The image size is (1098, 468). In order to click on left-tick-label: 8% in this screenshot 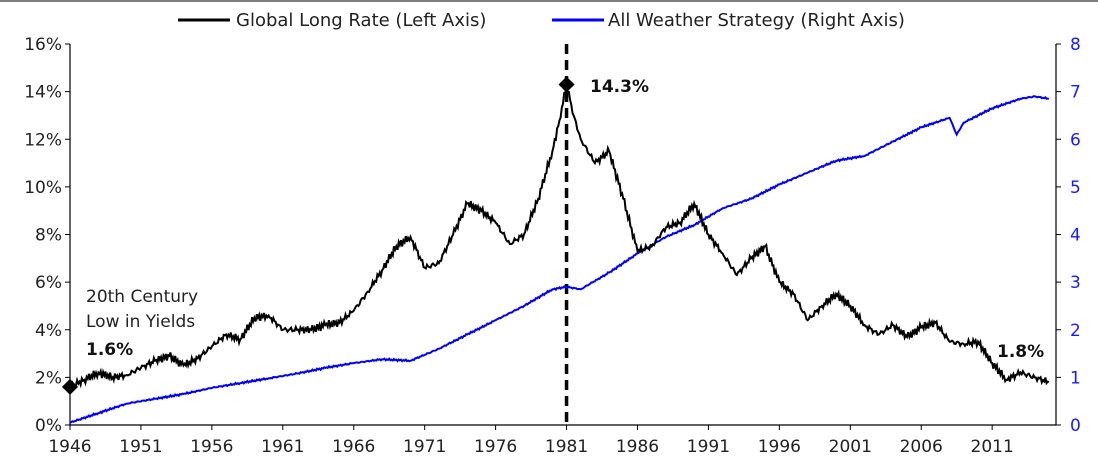, I will do `click(48, 236)`.